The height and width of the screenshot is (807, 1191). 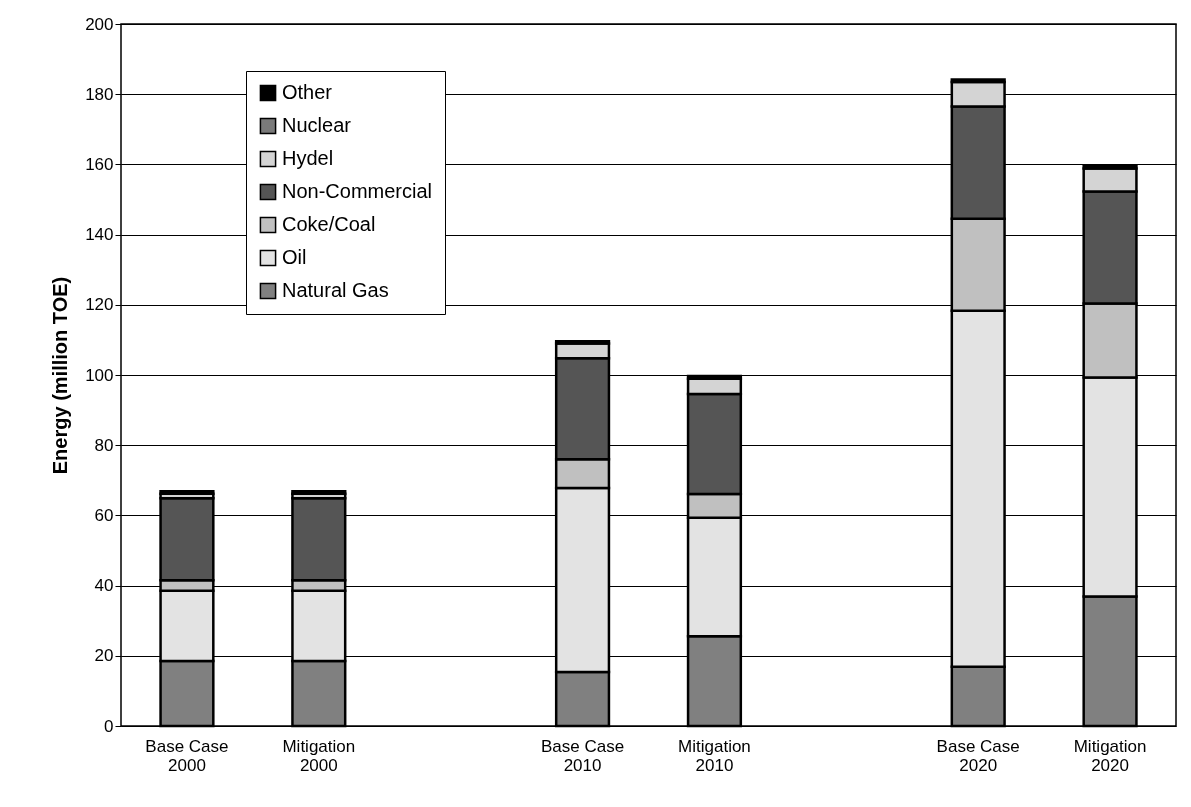 What do you see at coordinates (978, 755) in the screenshot?
I see `x-tick-label: Base Case 2020` at bounding box center [978, 755].